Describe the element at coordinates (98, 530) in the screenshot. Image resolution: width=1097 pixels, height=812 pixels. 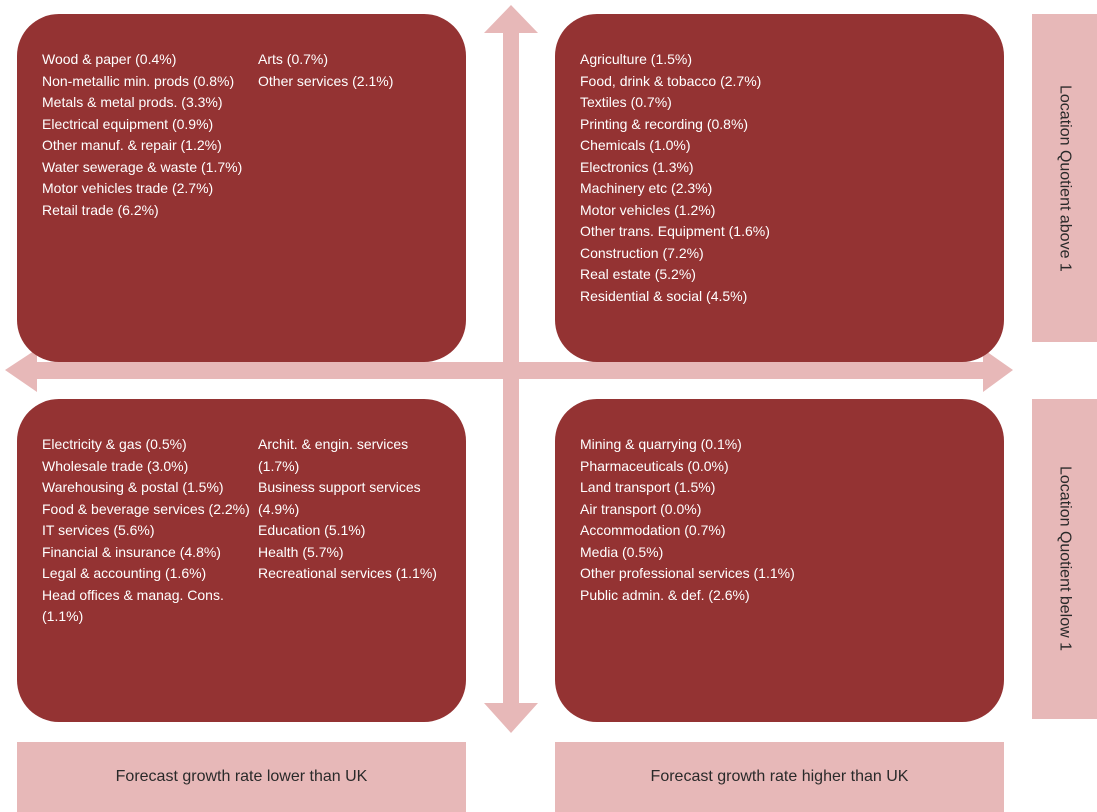
I see `sector-item: IT services (5.6%)` at that location.